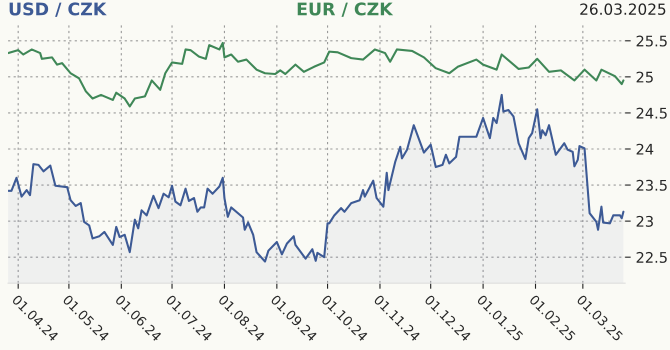 This screenshot has width=670, height=350. Describe the element at coordinates (346, 9) in the screenshot. I see `series-label: EUR / CZK` at that location.